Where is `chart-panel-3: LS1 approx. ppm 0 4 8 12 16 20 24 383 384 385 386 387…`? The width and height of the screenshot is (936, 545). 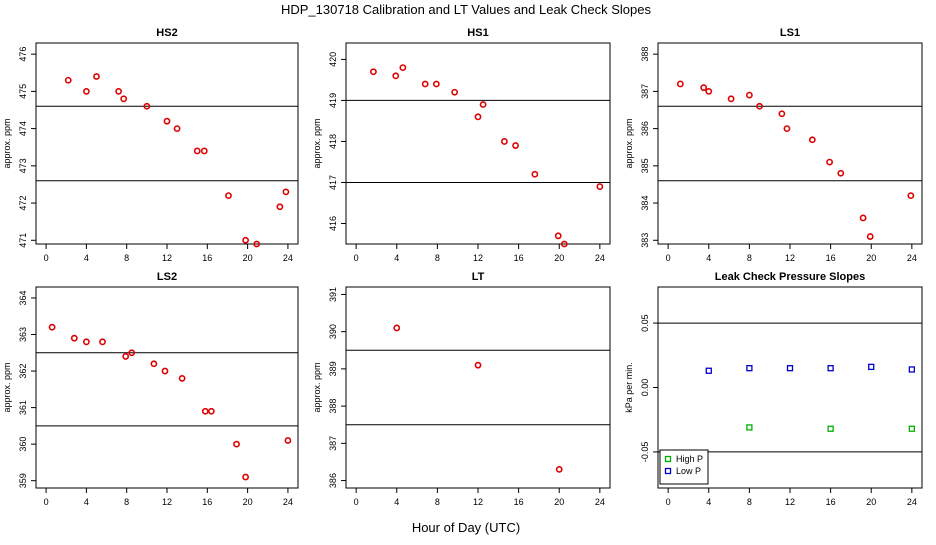 chart-panel-3: LS1 approx. ppm 0 4 8 12 16 20 24 383 384 385 386 387… is located at coordinates (773, 145).